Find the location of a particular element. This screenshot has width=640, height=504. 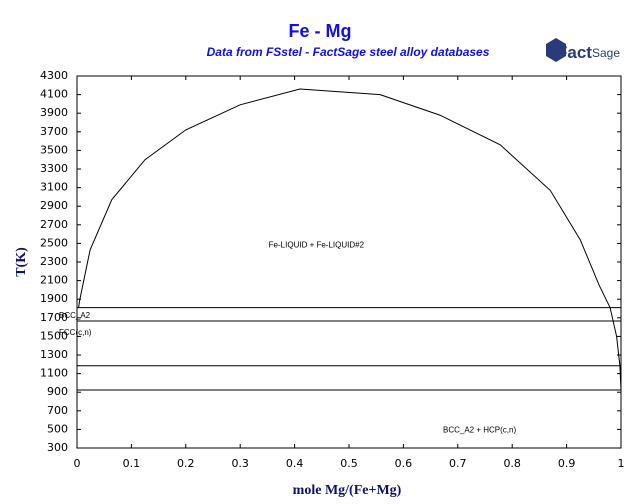

y-tick-label: 4300 is located at coordinates (54, 75).